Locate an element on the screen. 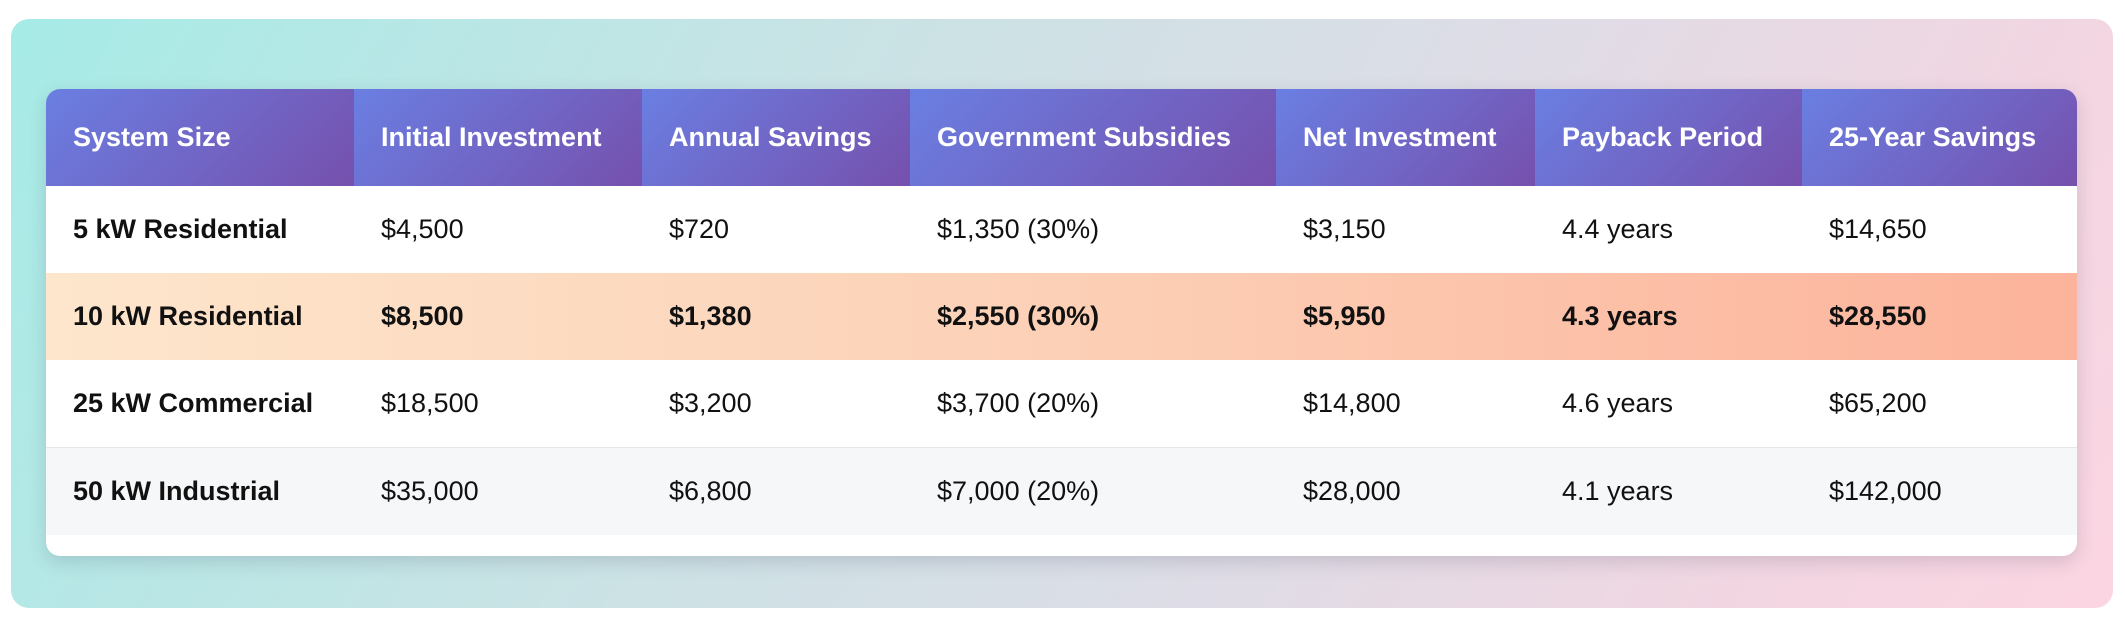 This screenshot has width=2125, height=620. header-25-year-savings: 25-Year Savings is located at coordinates (1939, 137).